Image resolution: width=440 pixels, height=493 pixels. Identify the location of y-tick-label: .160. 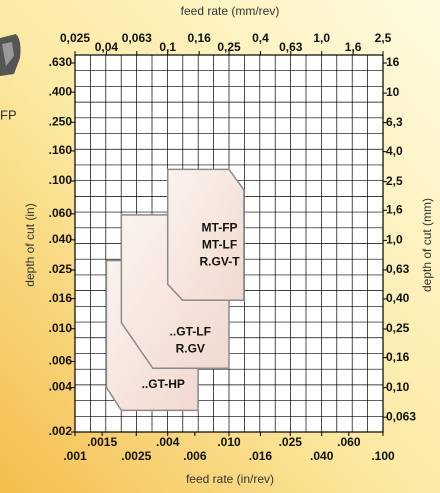
(61, 150).